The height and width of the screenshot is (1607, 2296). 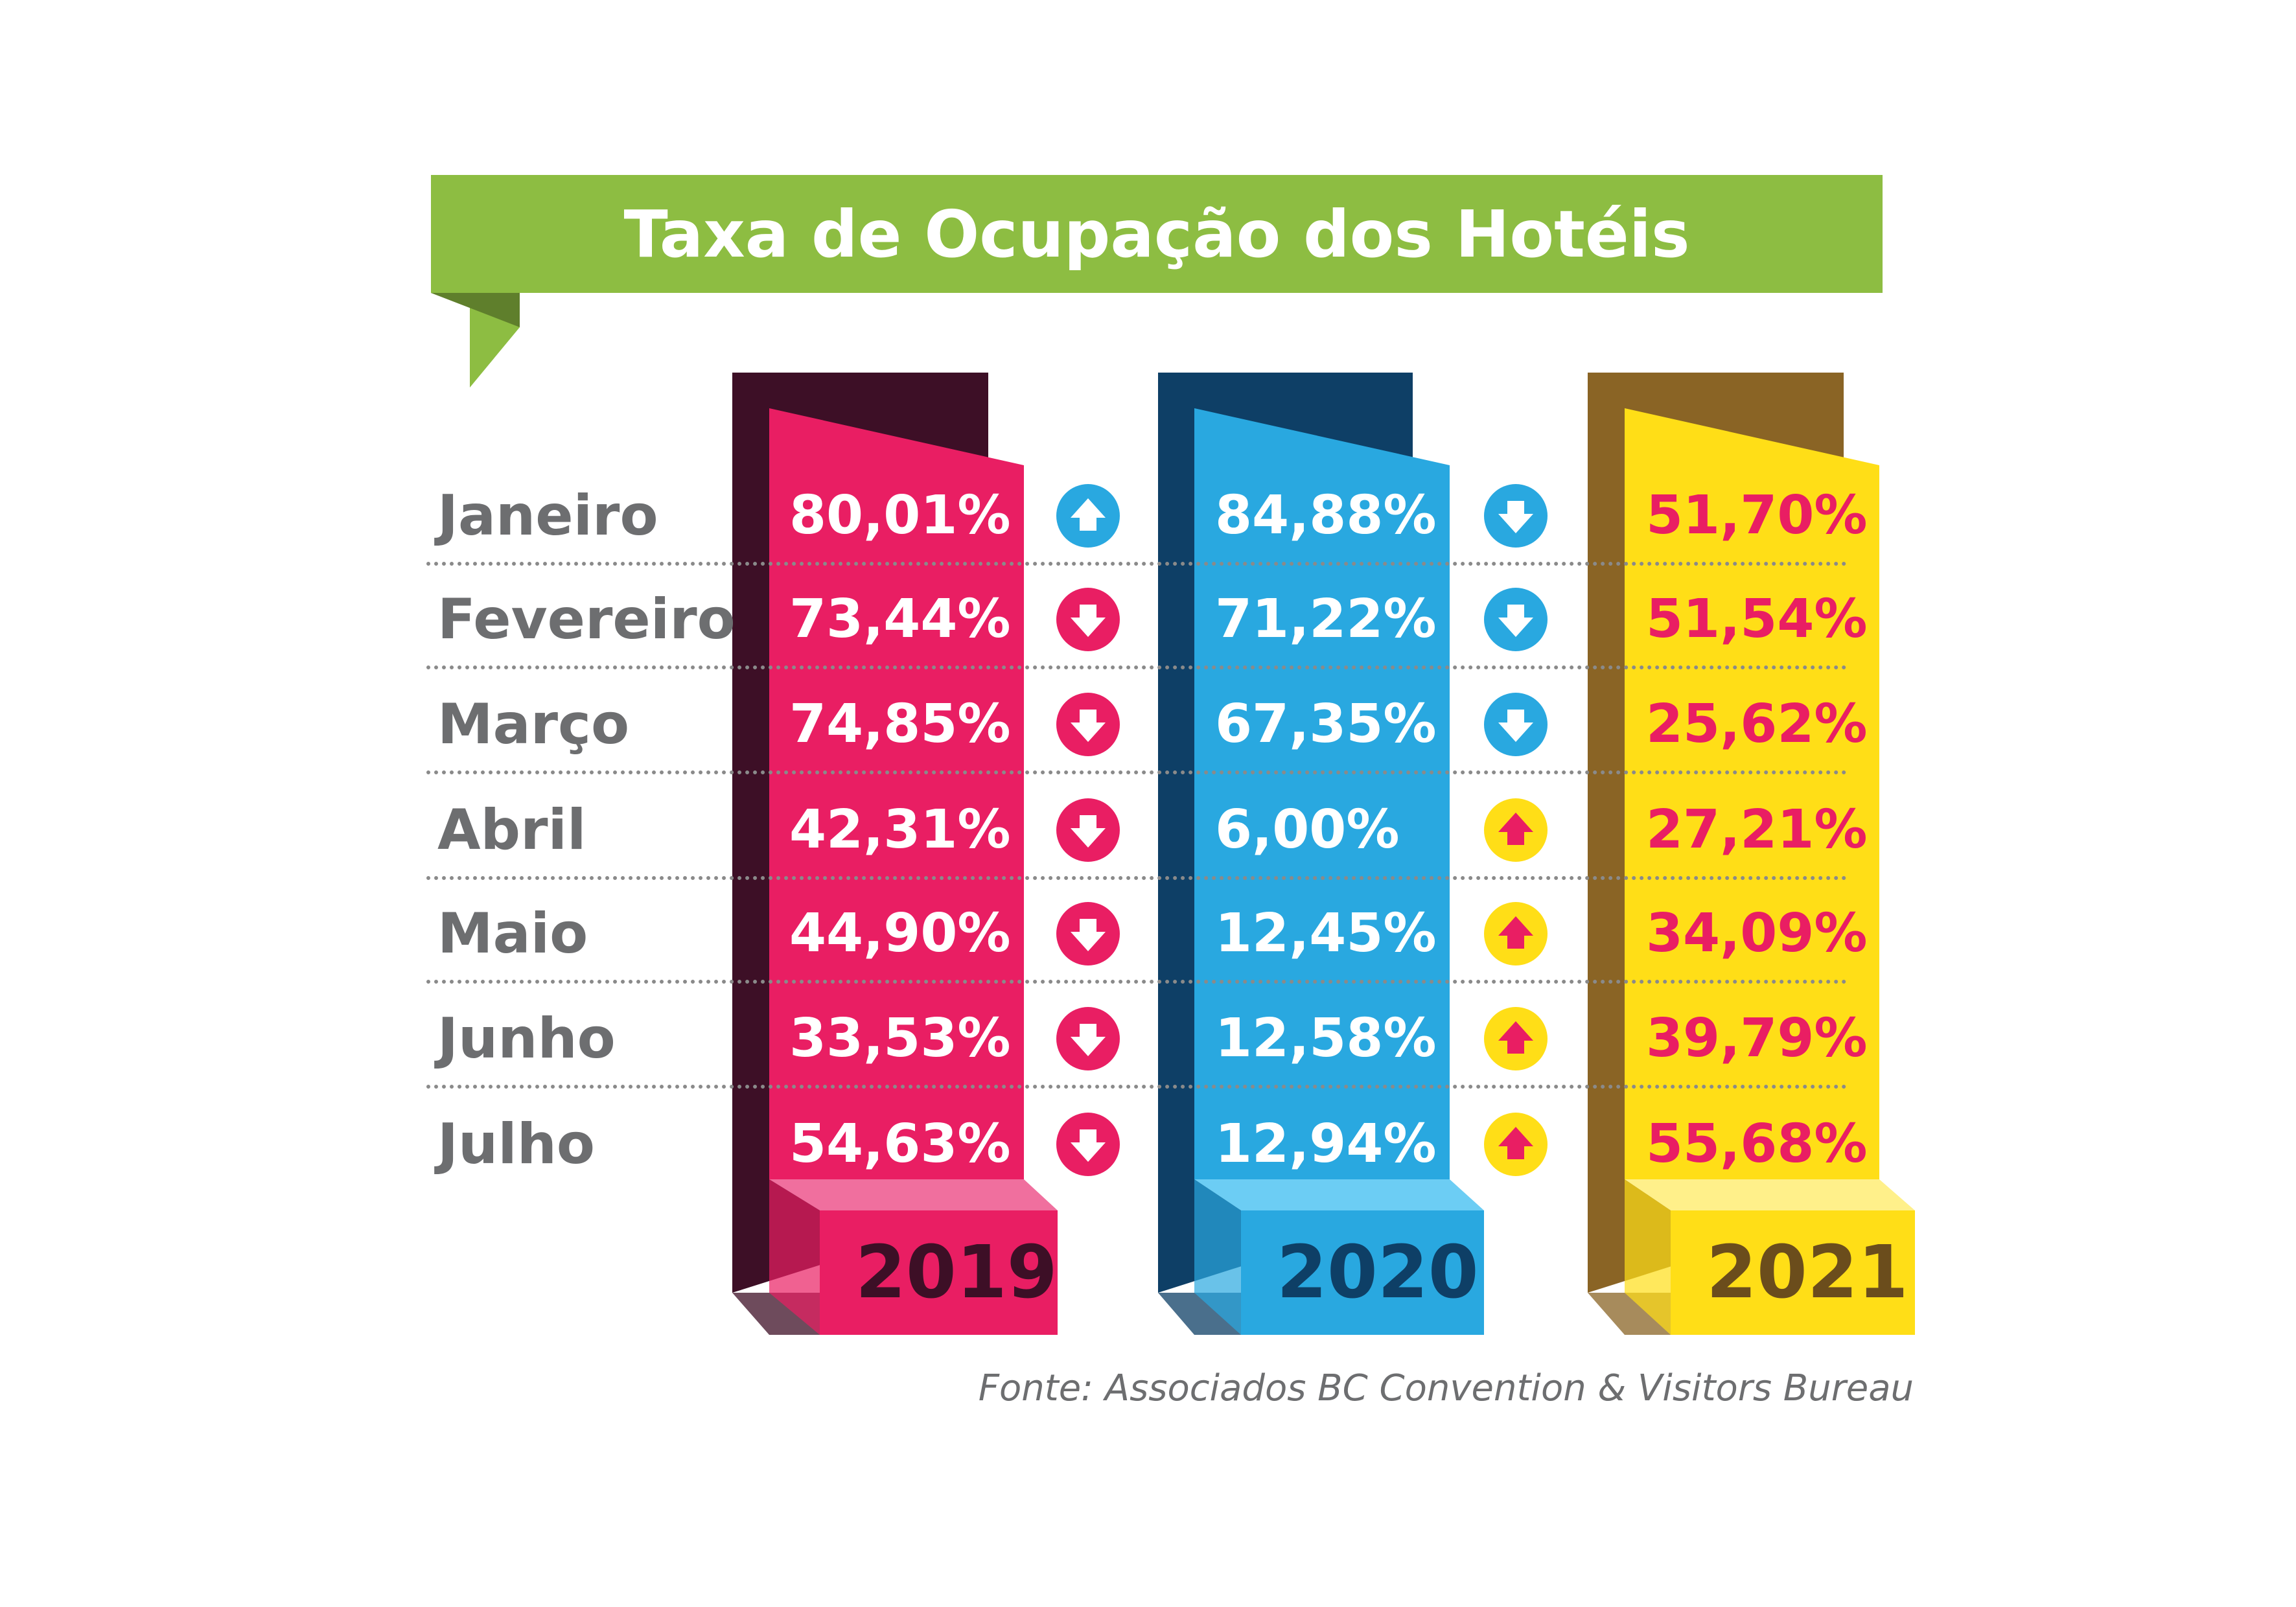 What do you see at coordinates (1752, 793) in the screenshot?
I see `column-3-strip` at bounding box center [1752, 793].